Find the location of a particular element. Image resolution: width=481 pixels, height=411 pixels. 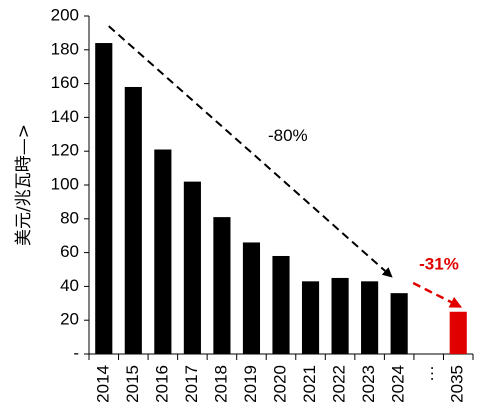

bar-2021 is located at coordinates (310, 317).